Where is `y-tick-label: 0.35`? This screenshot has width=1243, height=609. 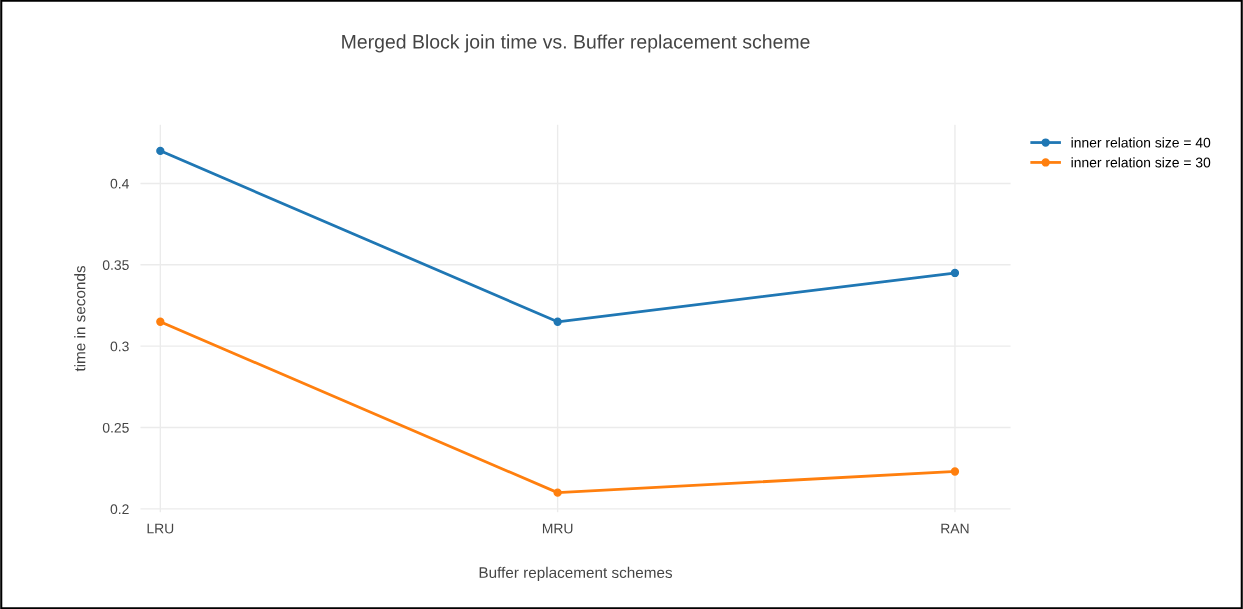
y-tick-label: 0.35 is located at coordinates (115, 265).